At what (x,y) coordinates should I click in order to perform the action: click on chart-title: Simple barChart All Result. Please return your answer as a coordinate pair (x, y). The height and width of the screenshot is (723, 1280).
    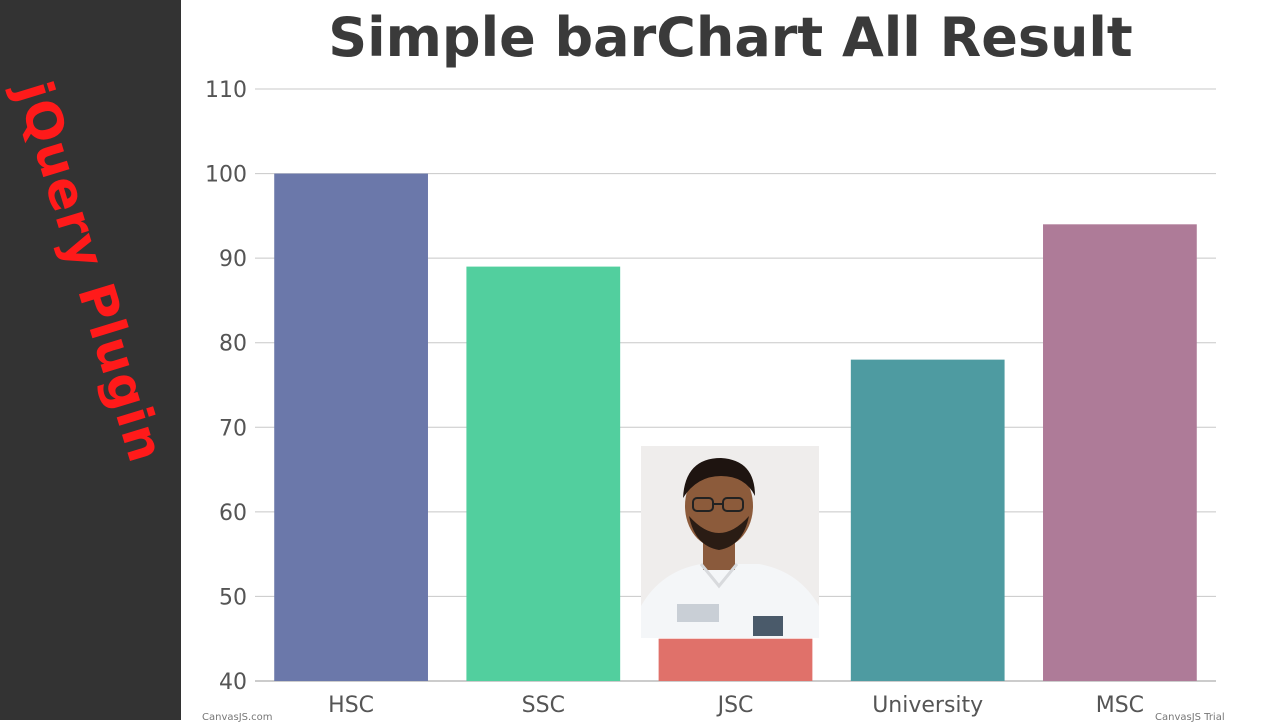
    Looking at the image, I should click on (730, 37).